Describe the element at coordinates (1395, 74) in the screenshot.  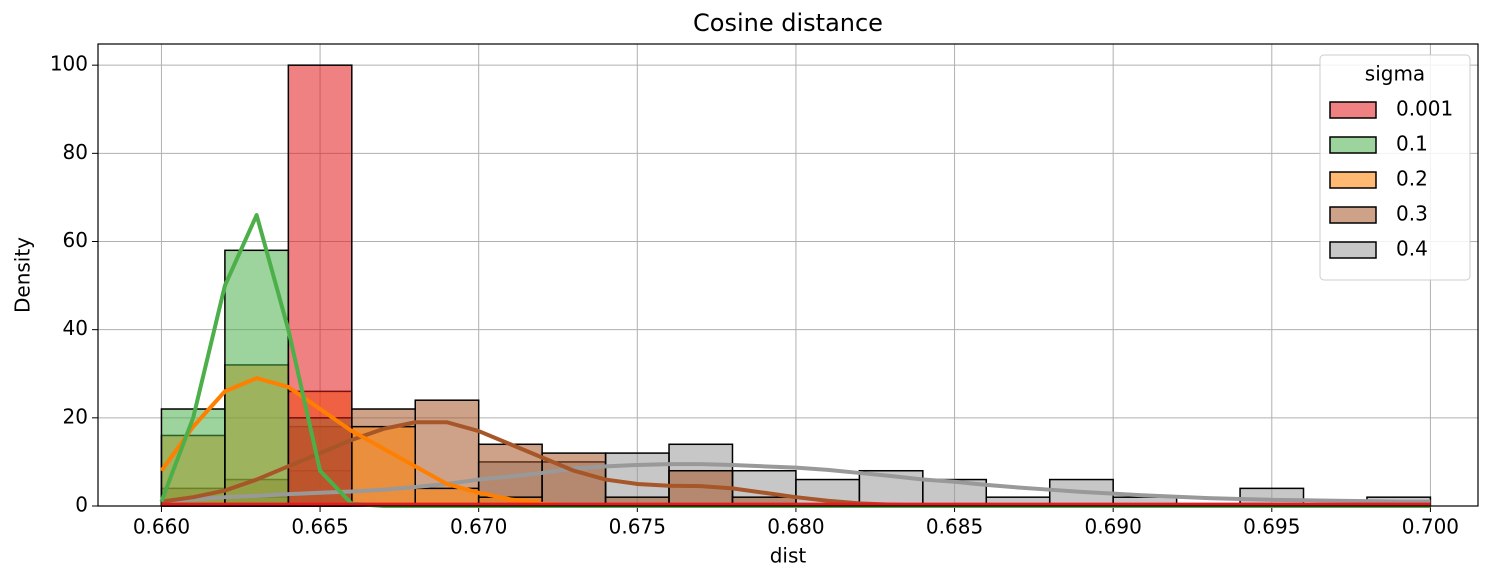
I see `legend-title: sigma` at that location.